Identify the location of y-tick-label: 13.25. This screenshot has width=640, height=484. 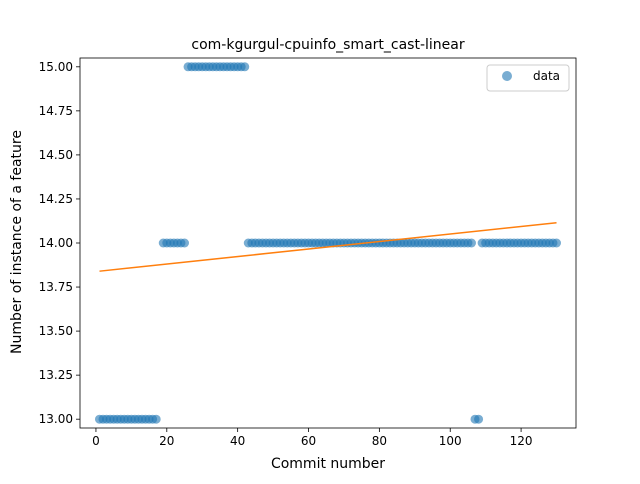
(56, 375).